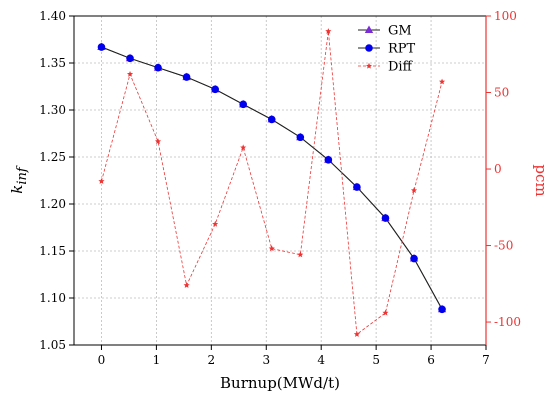  Describe the element at coordinates (369, 65) in the screenshot. I see `legend-marker-diff` at that location.